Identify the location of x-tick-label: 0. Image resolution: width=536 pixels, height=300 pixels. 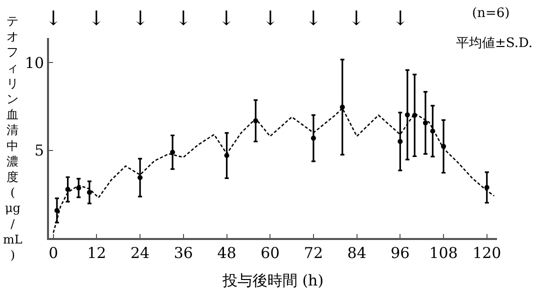
(53, 253).